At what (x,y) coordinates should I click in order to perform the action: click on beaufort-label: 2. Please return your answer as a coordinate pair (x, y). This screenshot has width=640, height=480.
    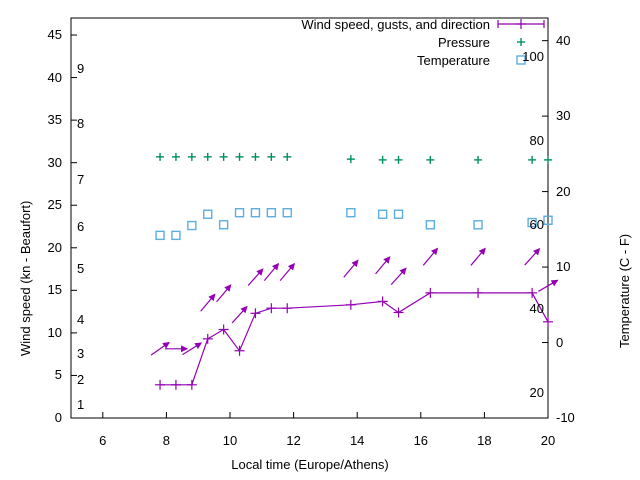
    Looking at the image, I should click on (81, 379).